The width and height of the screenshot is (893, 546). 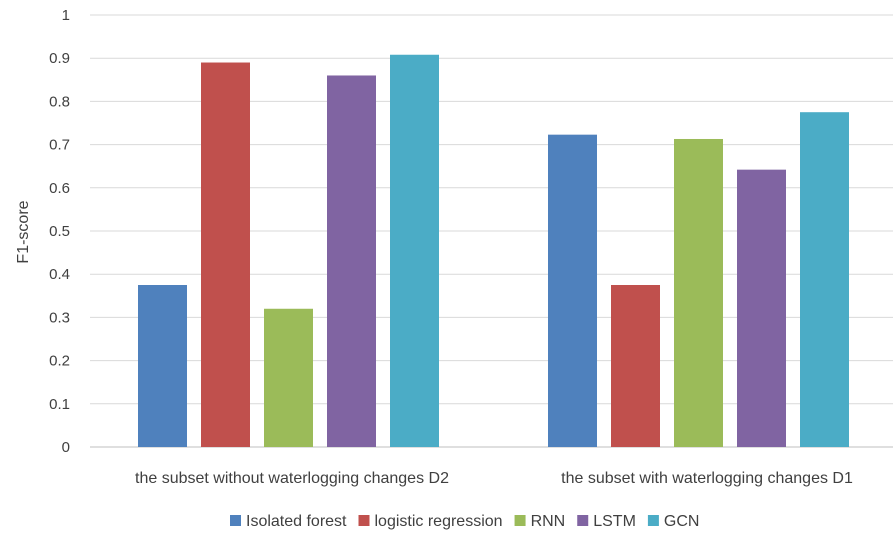 What do you see at coordinates (548, 521) in the screenshot?
I see `legend-label: RNN` at bounding box center [548, 521].